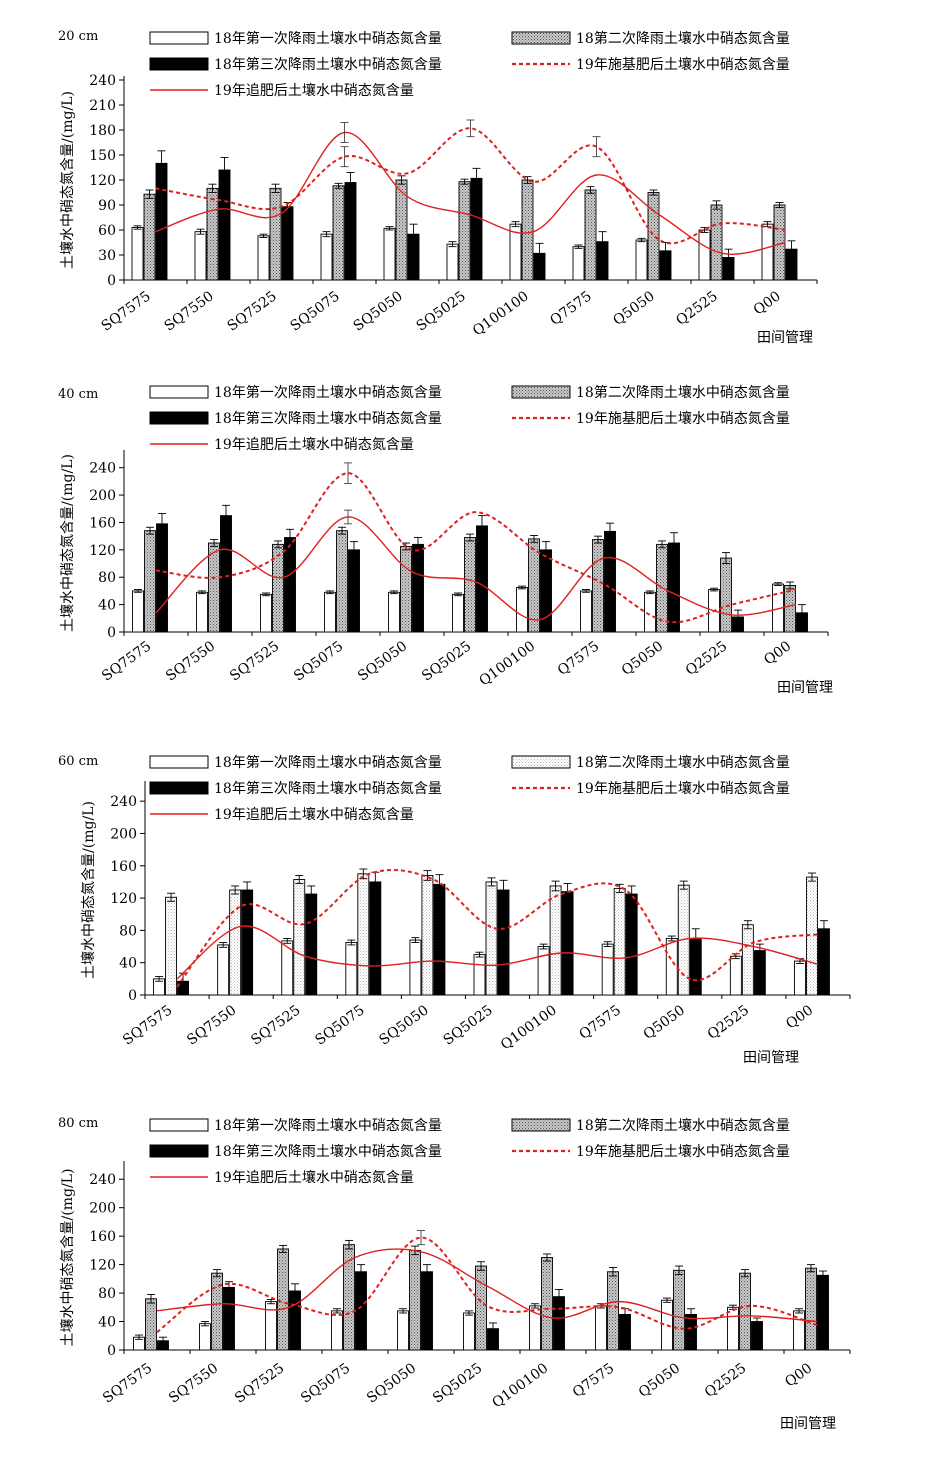 This screenshot has height=1474, width=931. Describe the element at coordinates (78, 1123) in the screenshot. I see `depth-label: 80 cm` at that location.